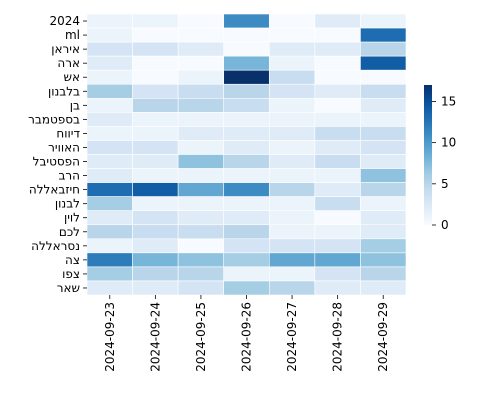 This screenshot has height=400, width=500. I want to click on y-tick-label: לכם, so click(69, 232).